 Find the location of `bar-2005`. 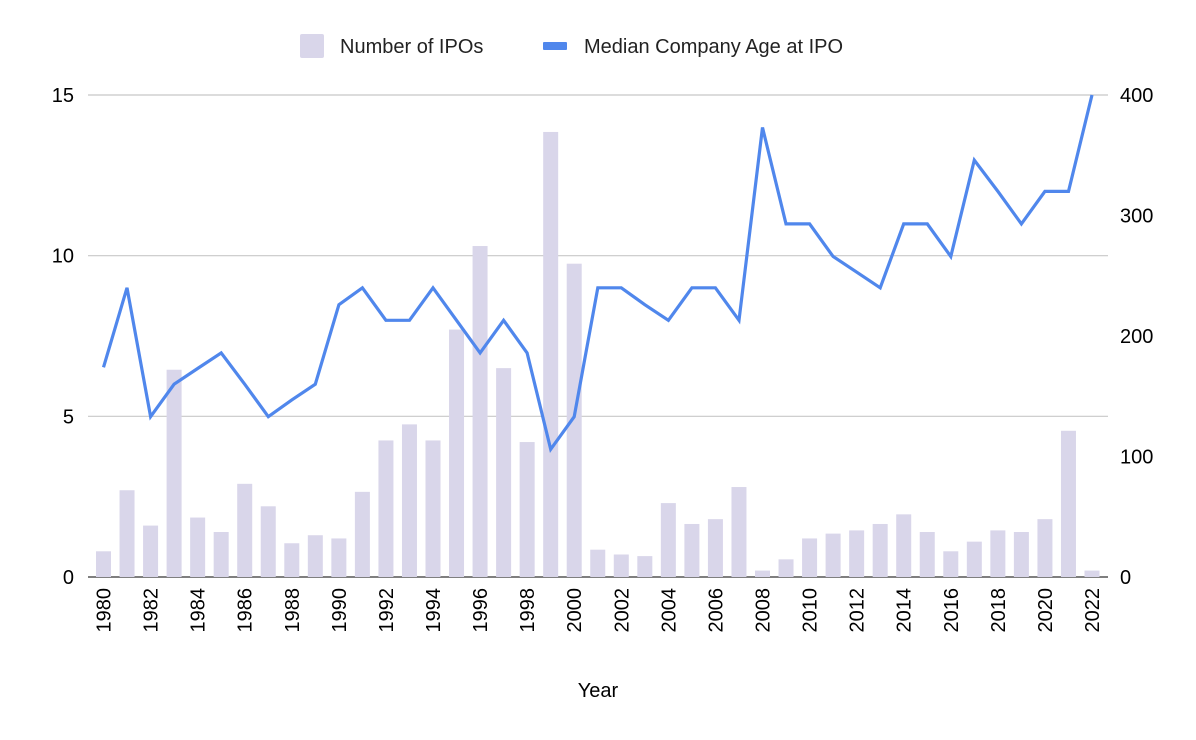

bar-2005 is located at coordinates (692, 550).